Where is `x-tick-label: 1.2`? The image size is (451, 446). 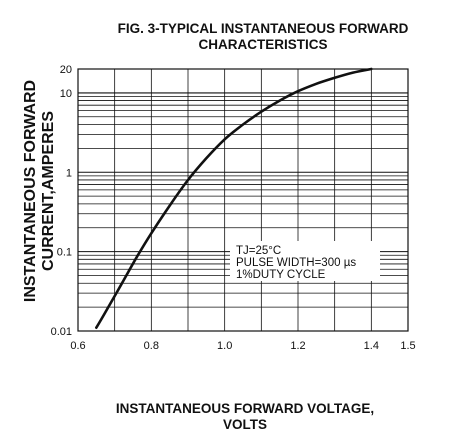
x-tick-label: 1.2 is located at coordinates (297, 346).